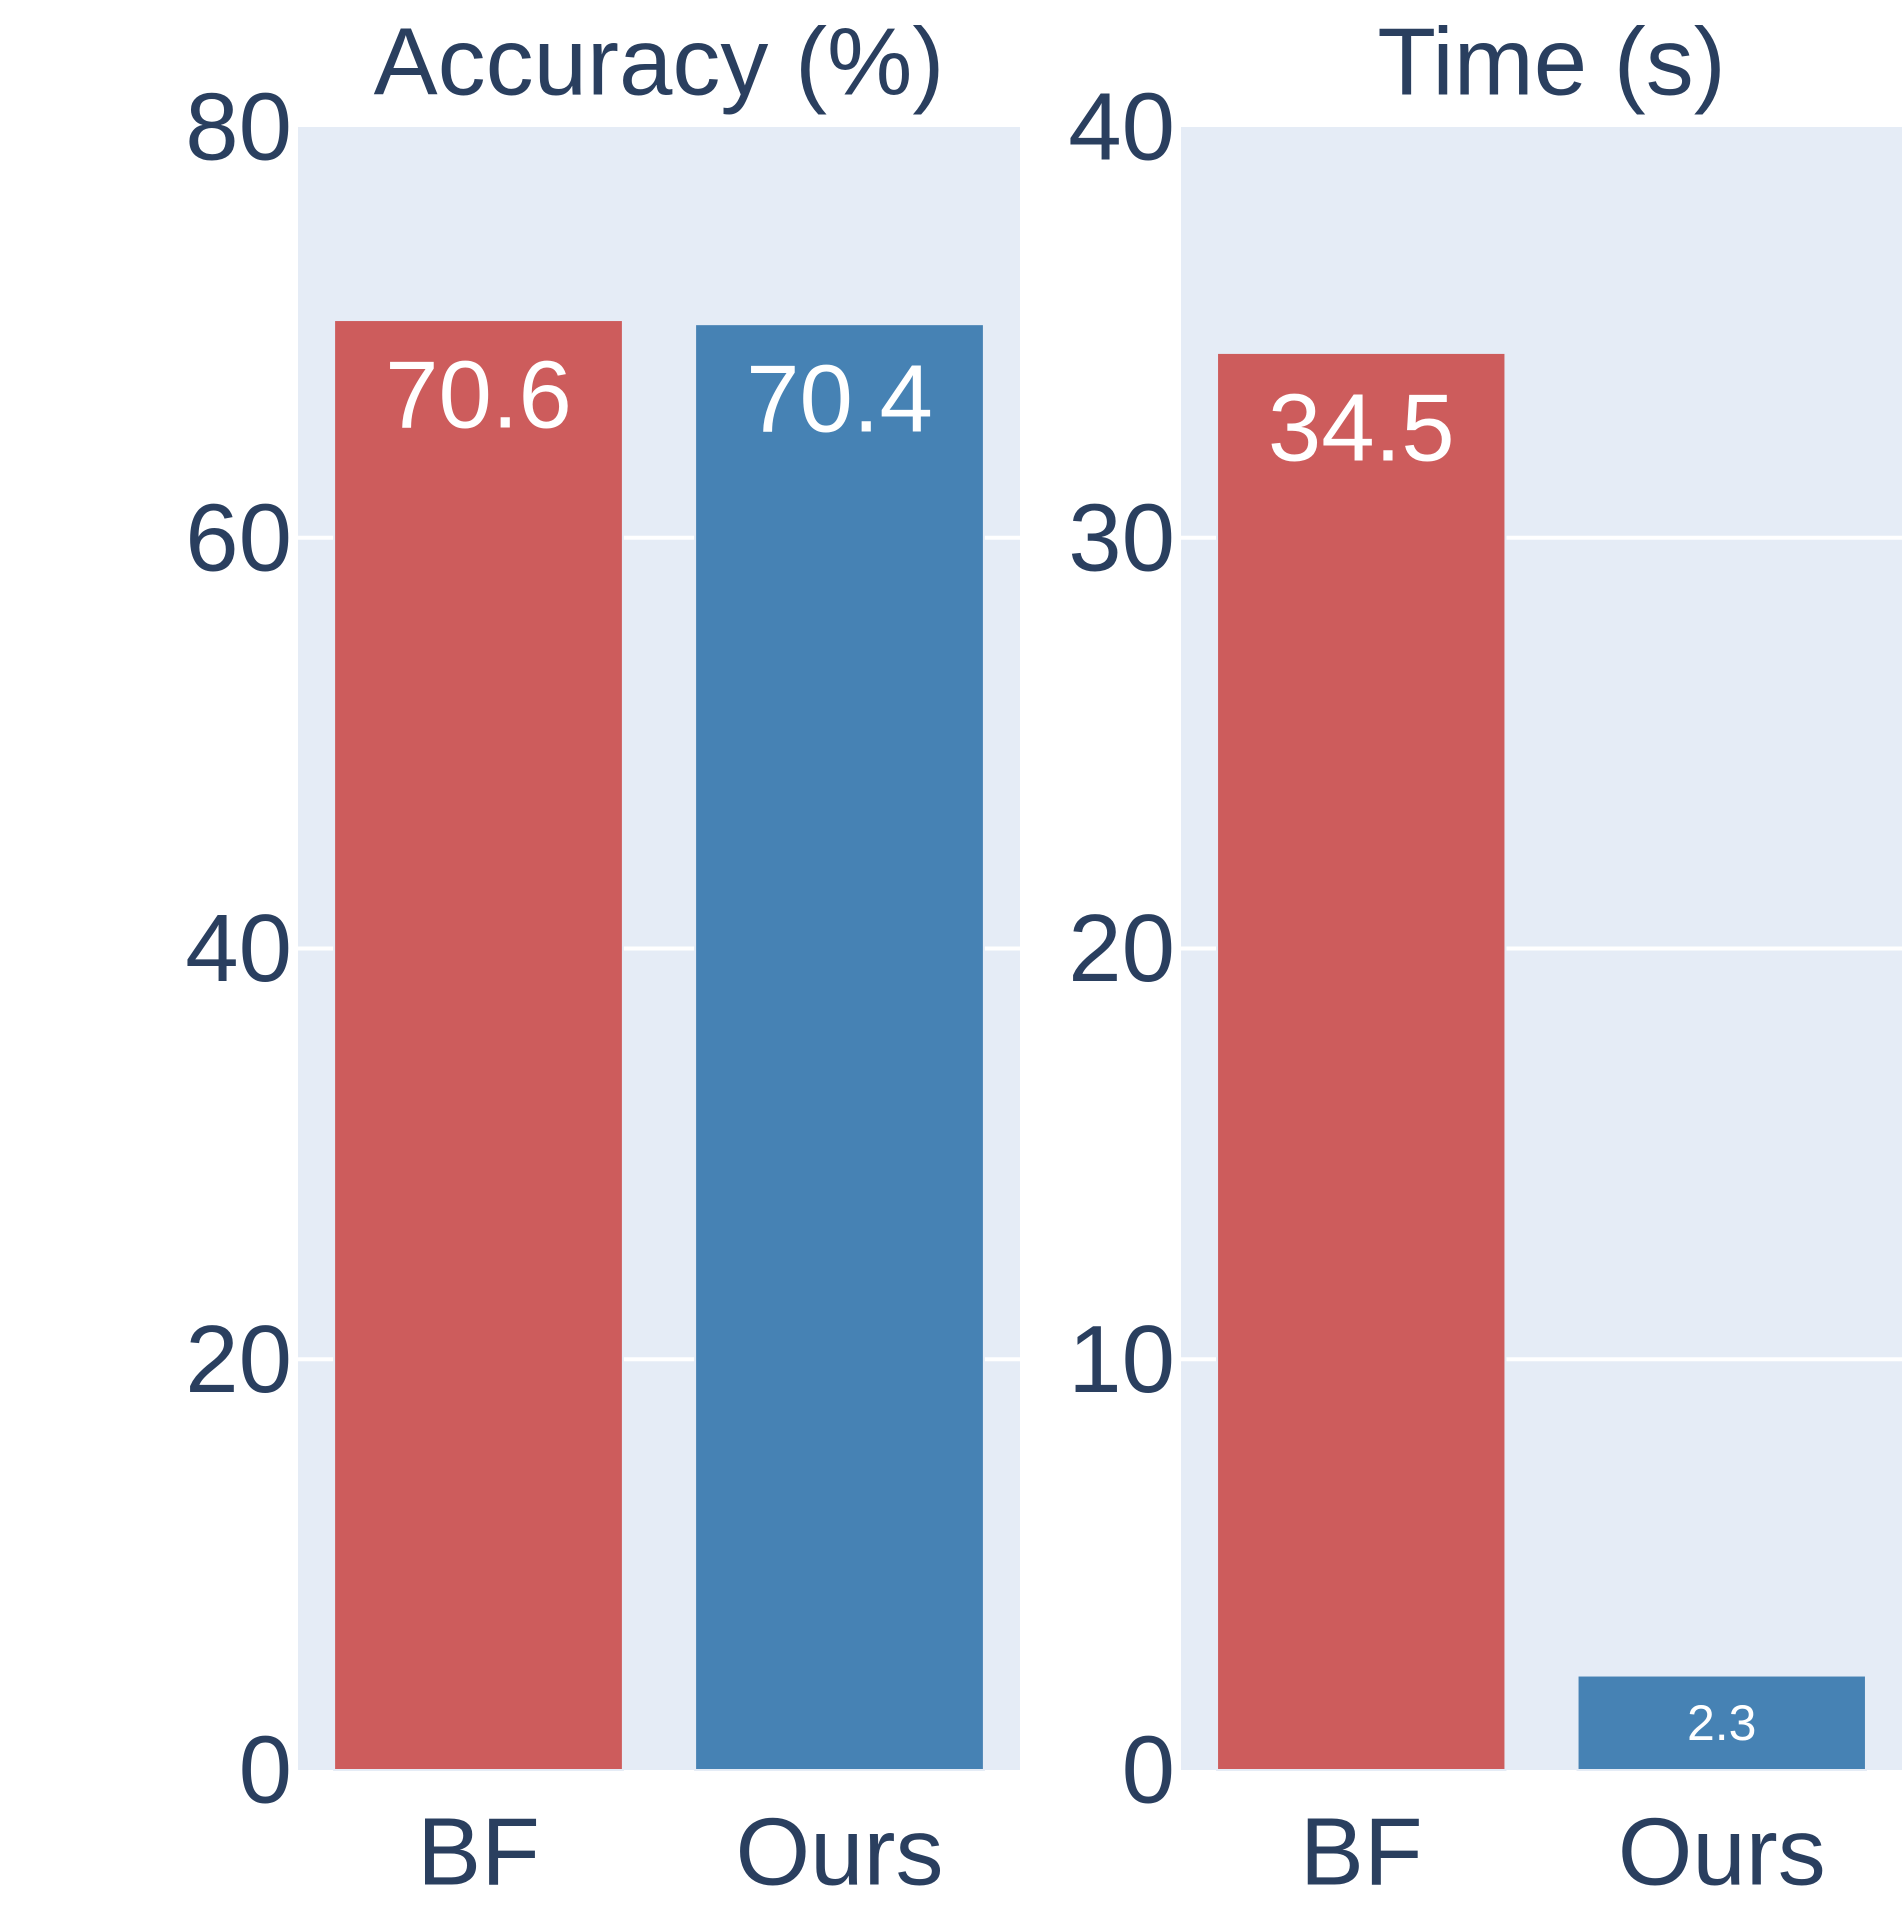  I want to click on chart-title: Accuracy (%), so click(659, 62).